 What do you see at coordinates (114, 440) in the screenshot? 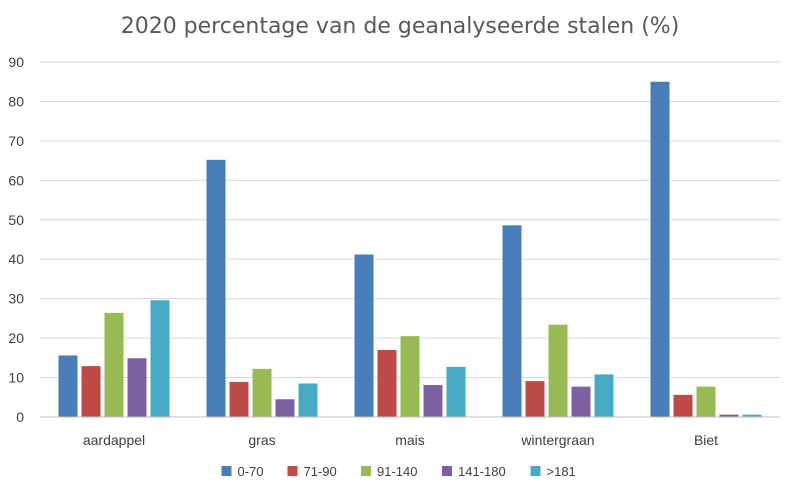
I see `x-category-label: aardappel` at bounding box center [114, 440].